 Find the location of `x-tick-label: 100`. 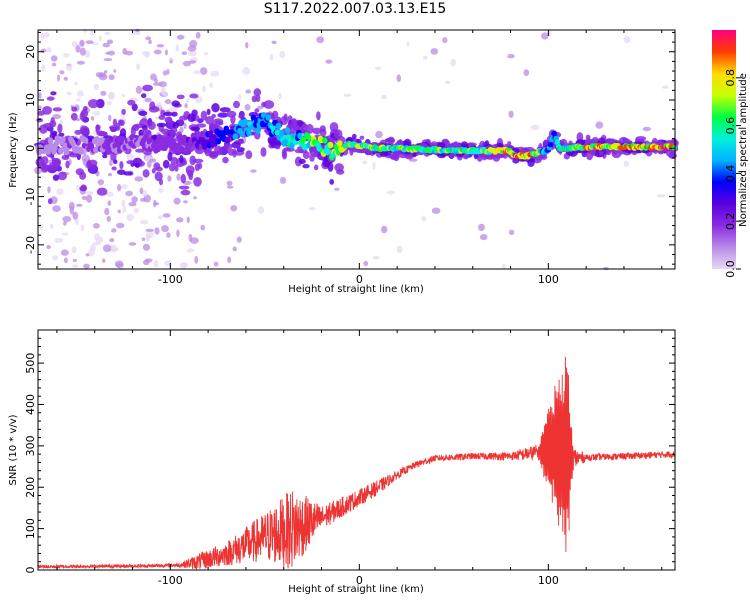

x-tick-label: 100 is located at coordinates (548, 580).